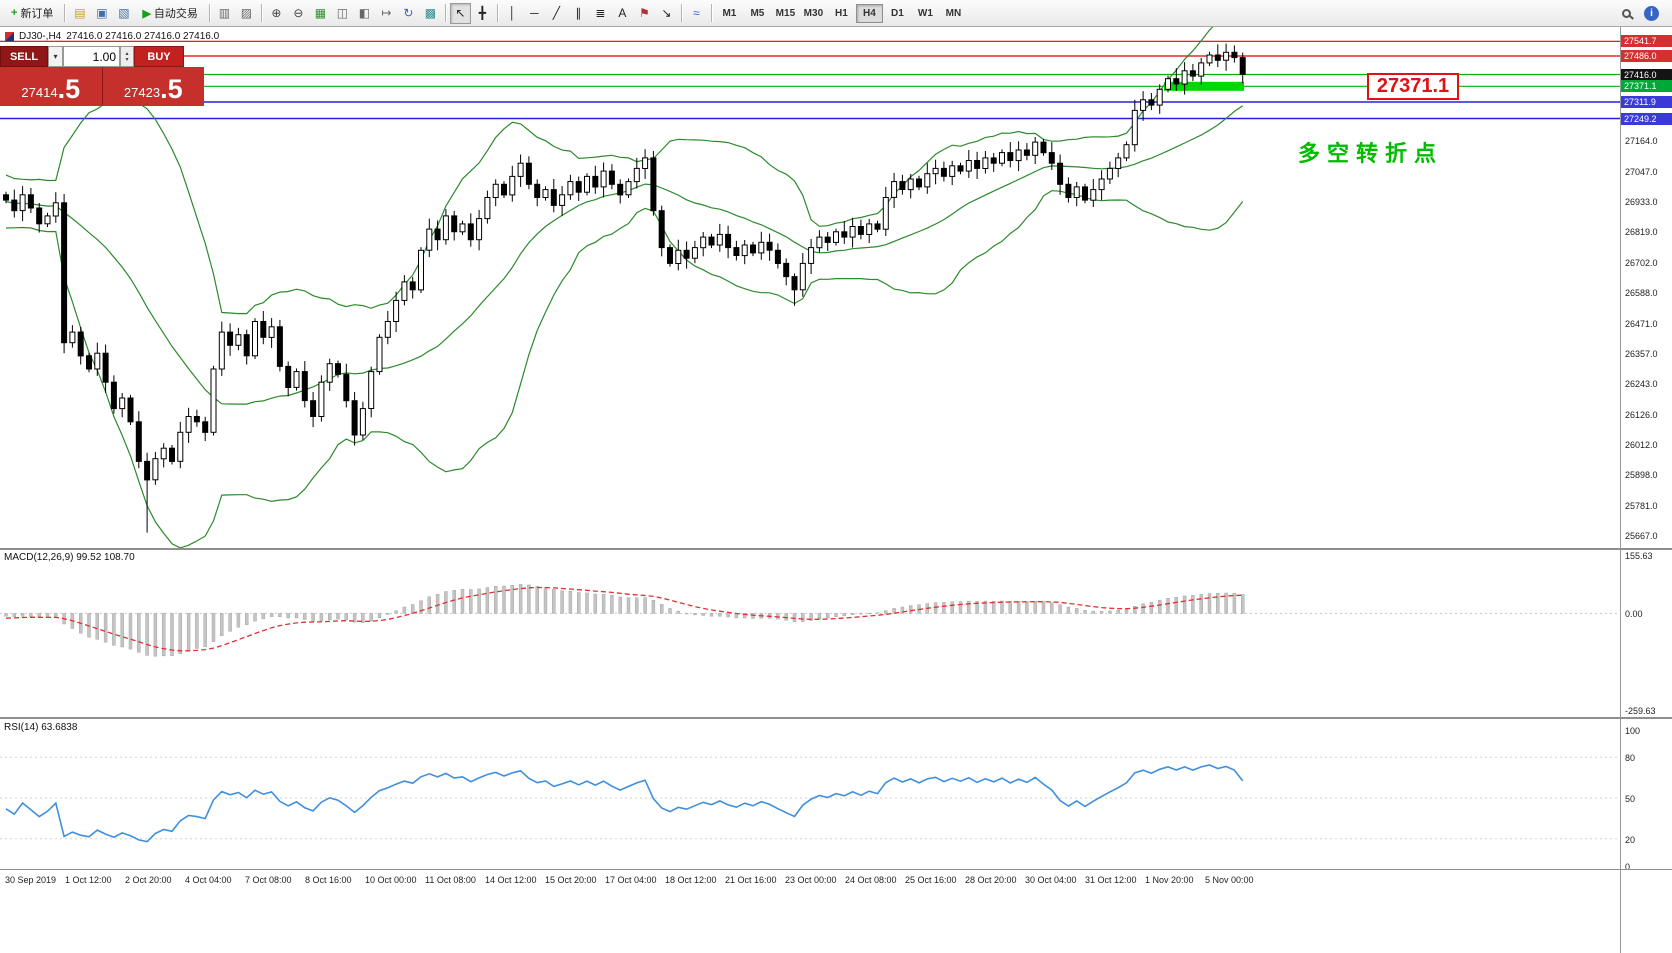 This screenshot has width=1672, height=953. What do you see at coordinates (666, 13) in the screenshot?
I see `arrows-icon: ↘` at bounding box center [666, 13].